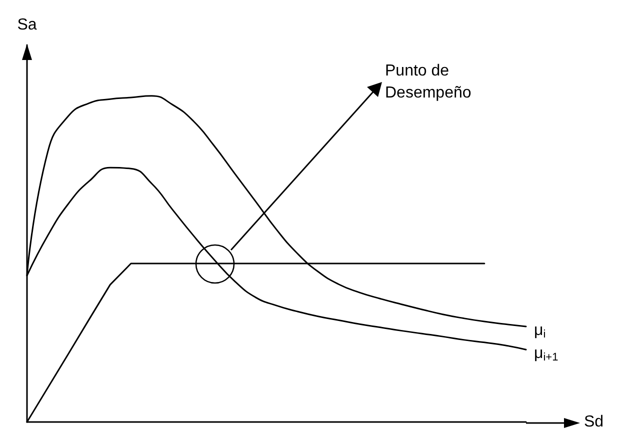 Image resolution: width=619 pixels, height=430 pixels. What do you see at coordinates (428, 82) in the screenshot?
I see `annotation: Punto de Desempeño` at bounding box center [428, 82].